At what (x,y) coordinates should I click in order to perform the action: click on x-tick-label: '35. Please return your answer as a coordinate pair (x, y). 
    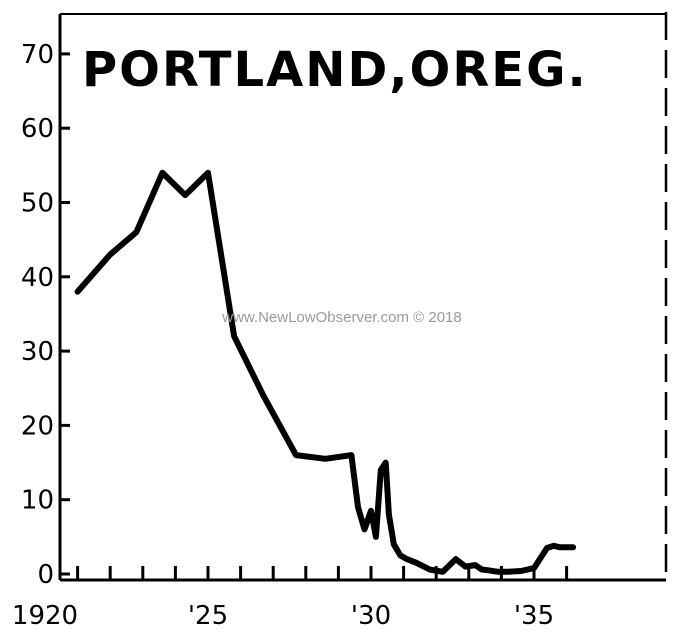
    Looking at the image, I should click on (534, 616).